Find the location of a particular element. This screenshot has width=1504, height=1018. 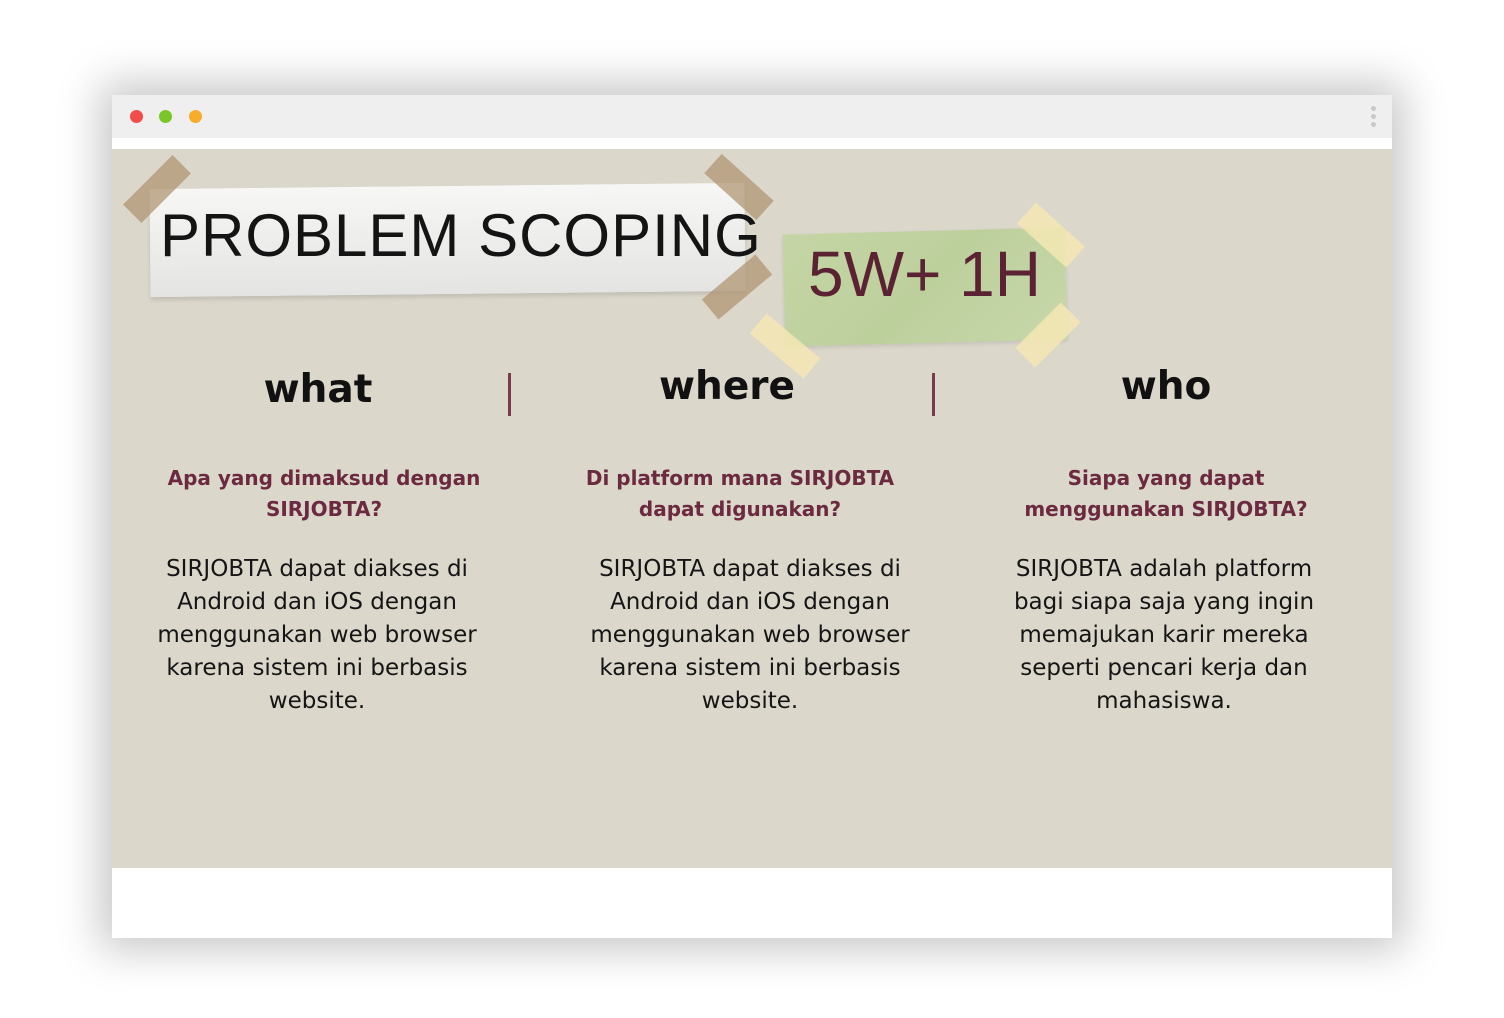

close-window-button is located at coordinates (136, 116).